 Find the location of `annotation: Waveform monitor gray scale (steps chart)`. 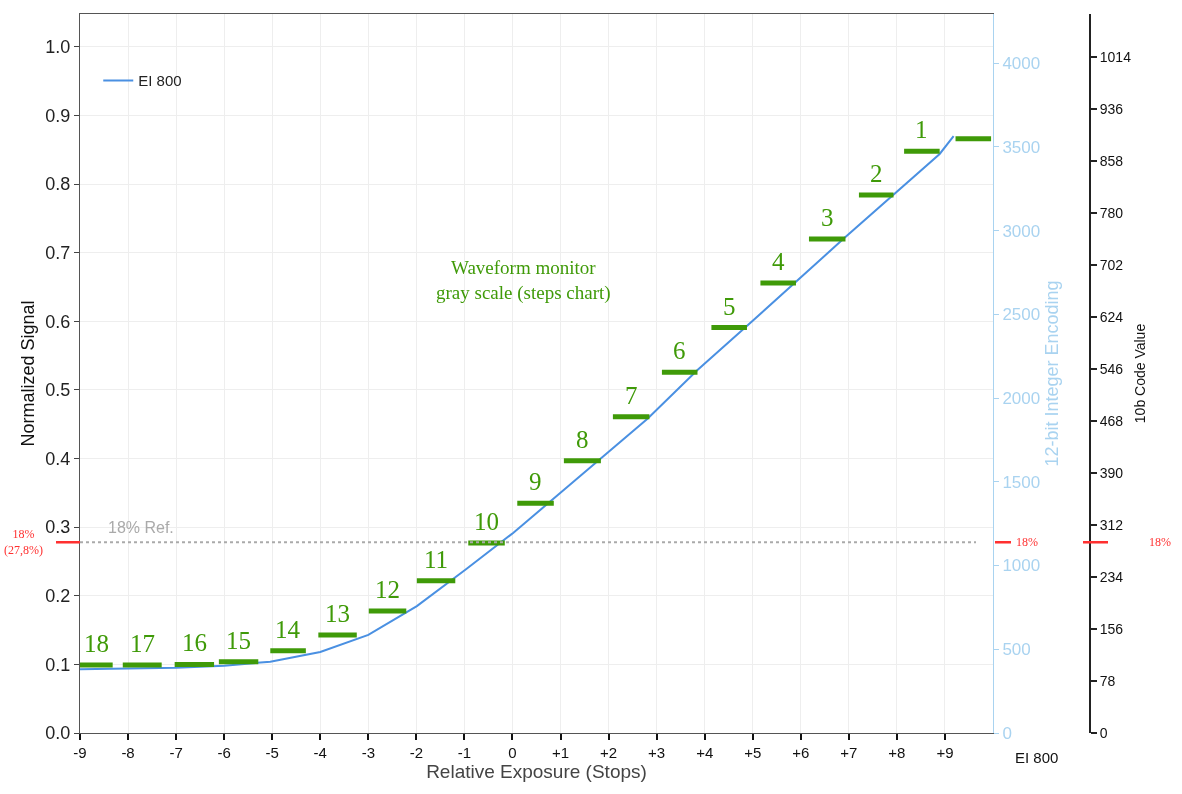

annotation: Waveform monitor gray scale (steps chart) is located at coordinates (523, 280).